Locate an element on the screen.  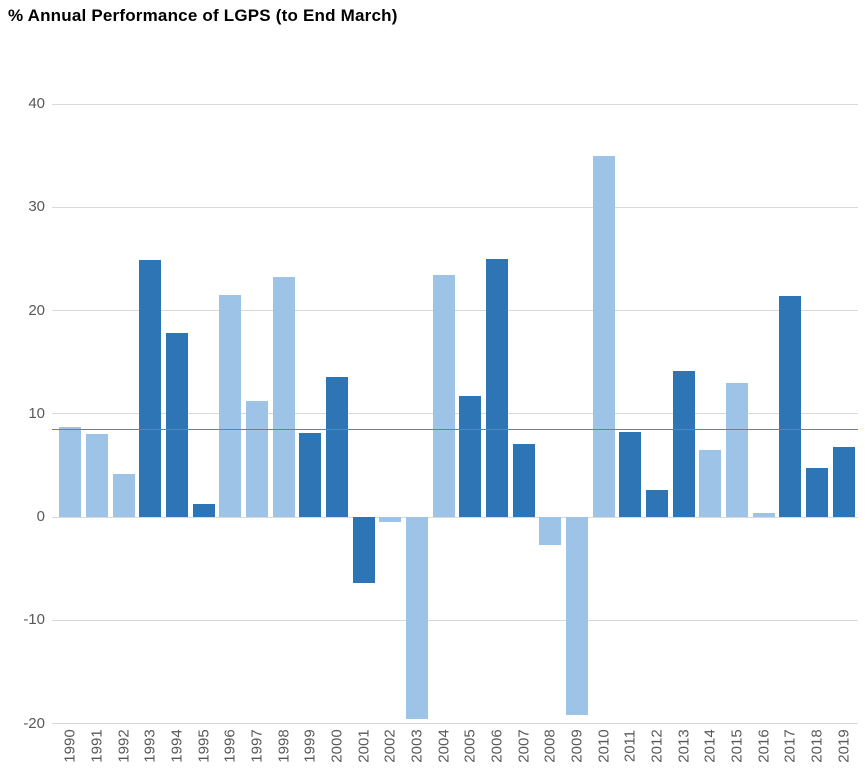
bar-1992 is located at coordinates (123, 495).